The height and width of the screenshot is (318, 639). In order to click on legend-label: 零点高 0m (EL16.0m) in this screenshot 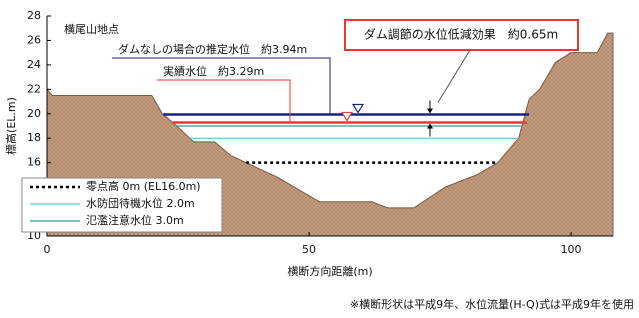, I will do `click(143, 186)`.